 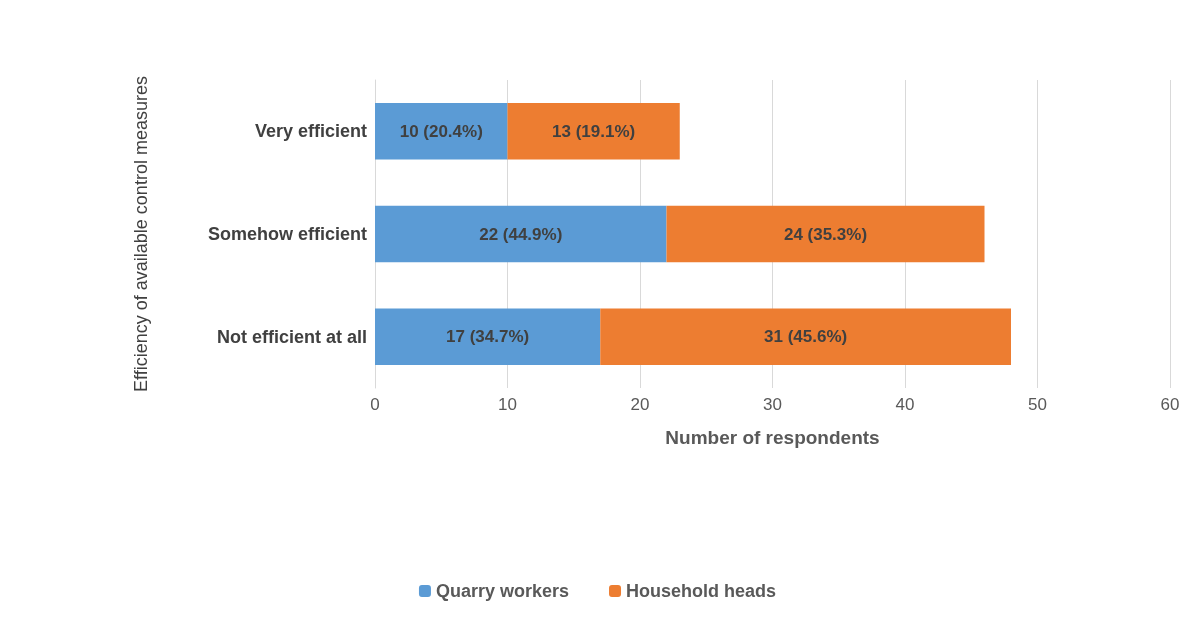 I want to click on x-tick-label: 0, so click(x=375, y=404).